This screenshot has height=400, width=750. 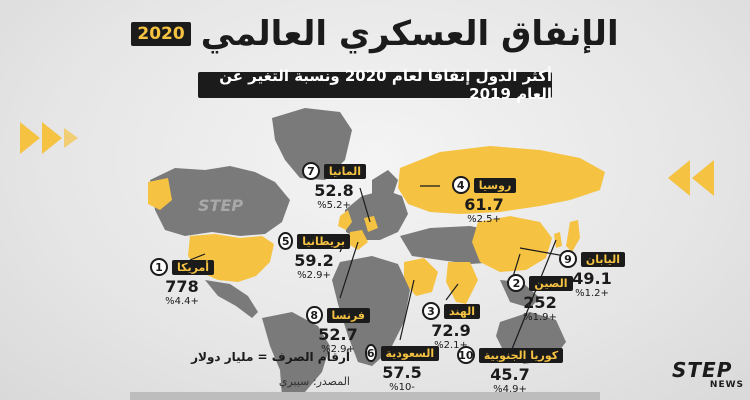 What do you see at coordinates (461, 311) in the screenshot?
I see `country-name: الهند` at bounding box center [461, 311].